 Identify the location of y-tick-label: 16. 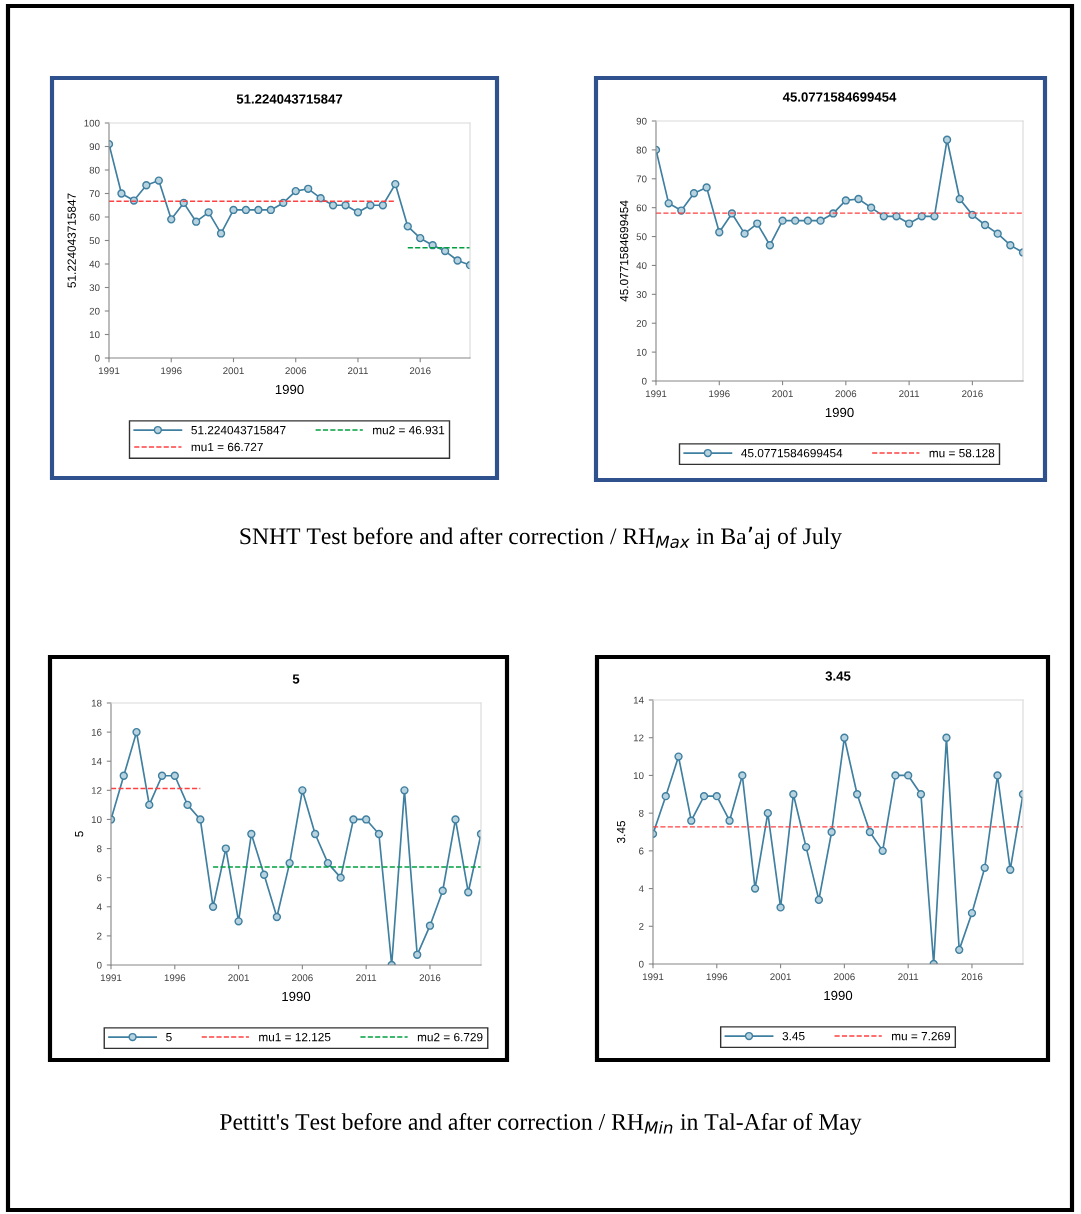
(96, 732).